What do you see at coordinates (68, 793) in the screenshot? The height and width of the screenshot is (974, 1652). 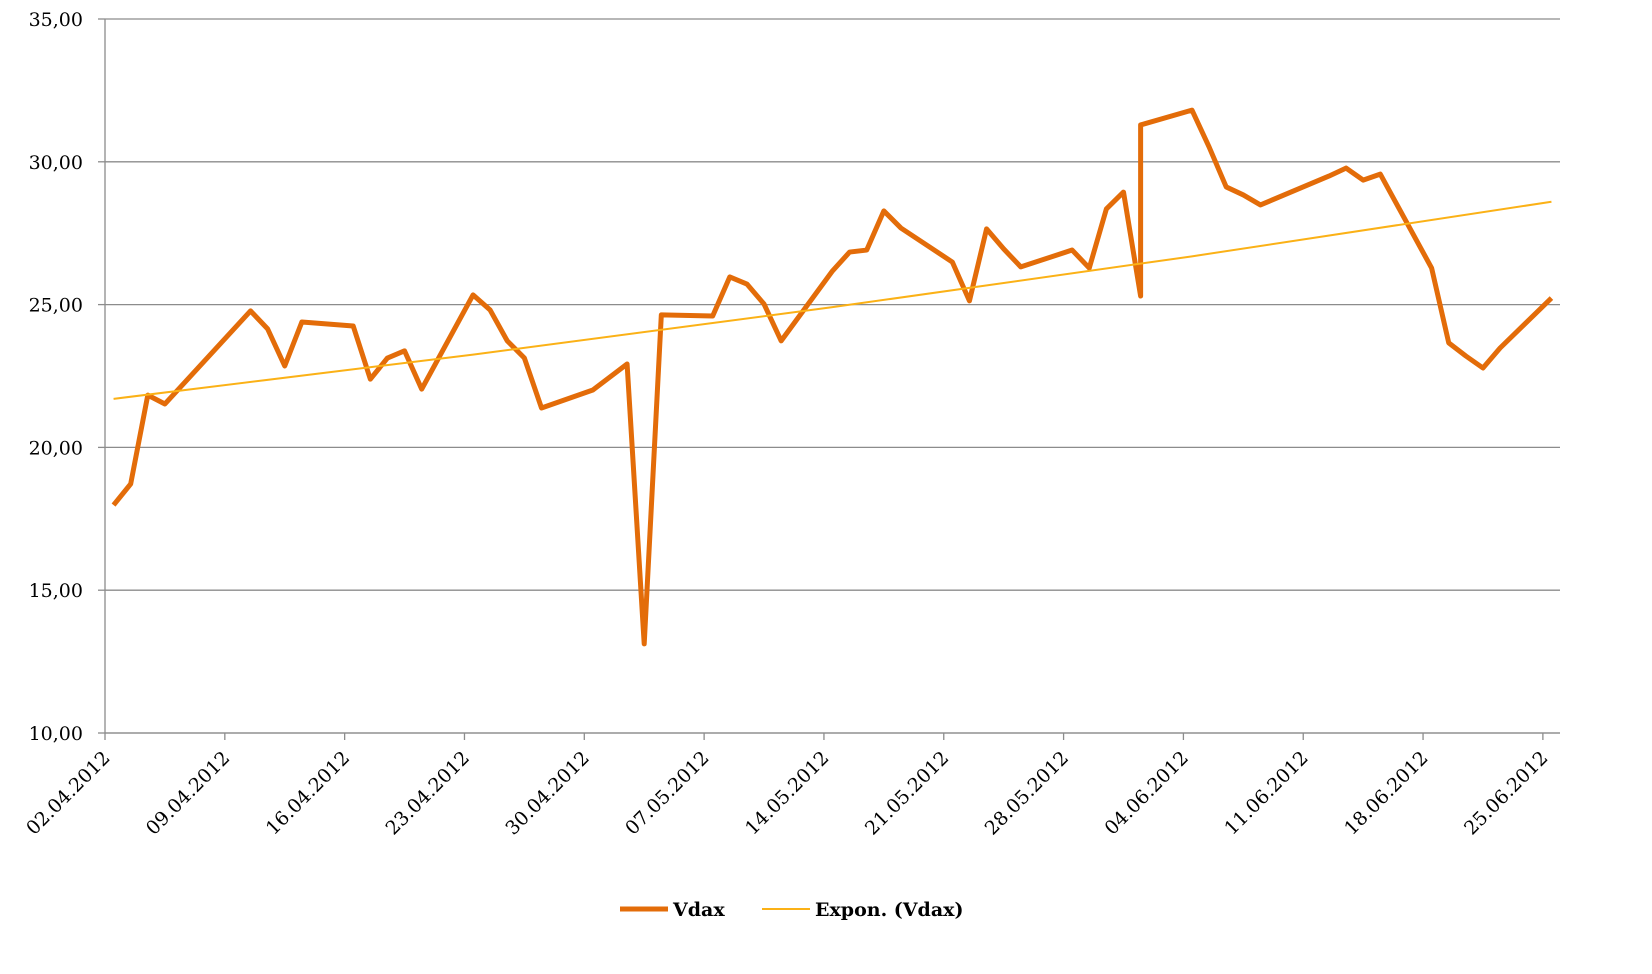 I see `x-tick-label: 02.04.2012` at bounding box center [68, 793].